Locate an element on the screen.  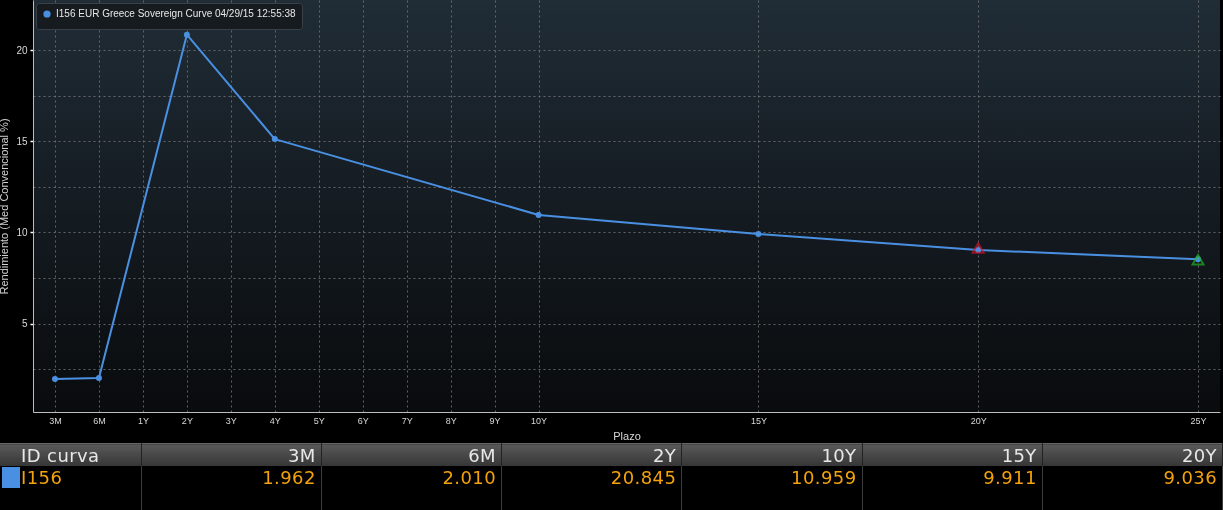
x-tick-label: 20Y is located at coordinates (978, 420).